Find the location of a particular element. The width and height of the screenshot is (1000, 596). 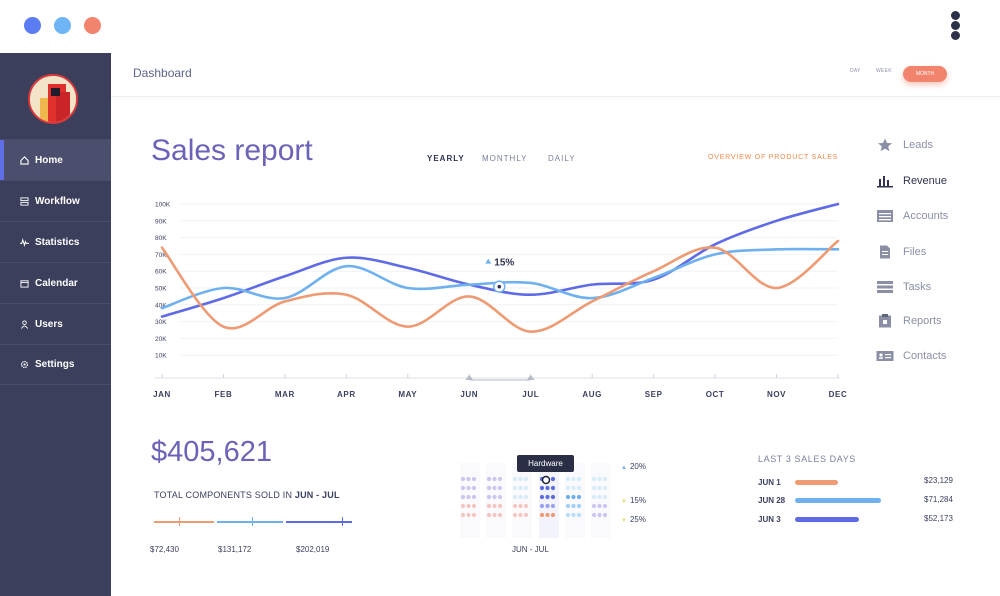

home-icon is located at coordinates (24, 160).